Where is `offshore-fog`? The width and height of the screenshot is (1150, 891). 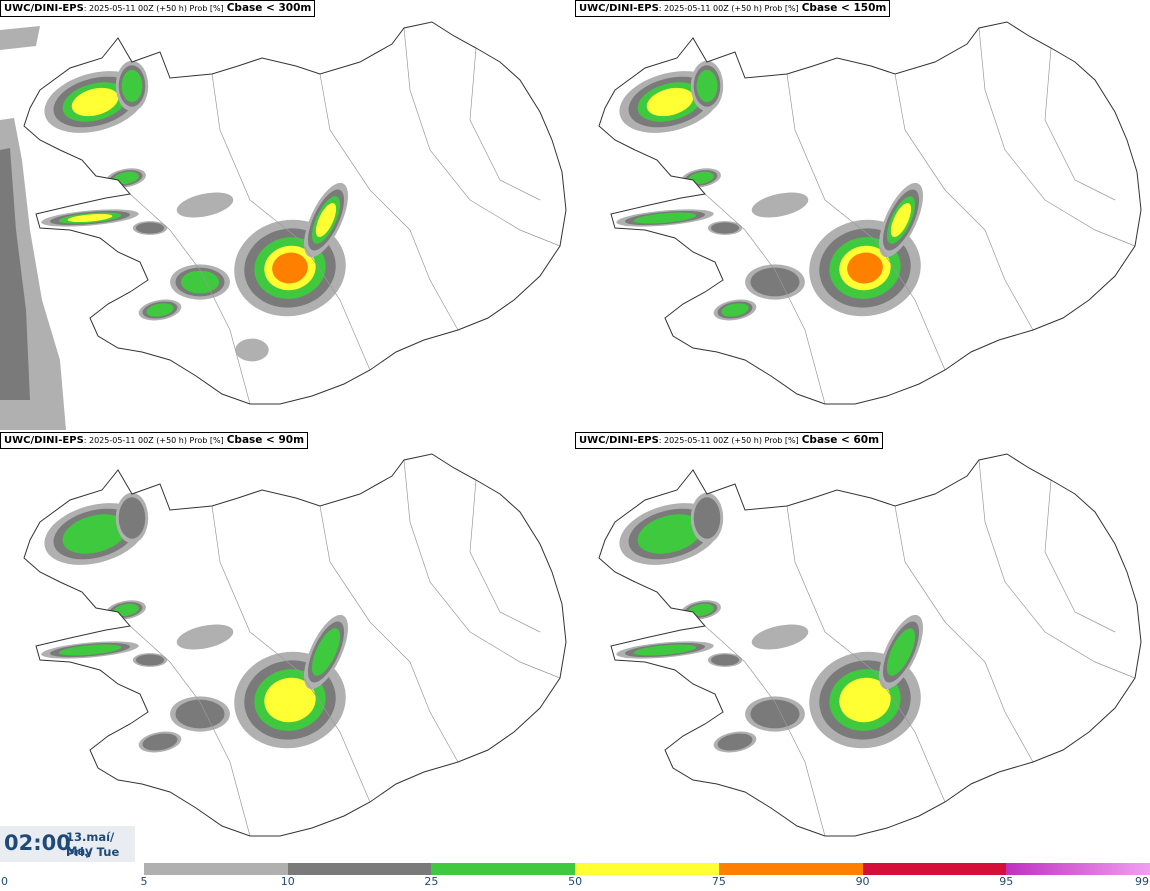
offshore-fog is located at coordinates (33, 228).